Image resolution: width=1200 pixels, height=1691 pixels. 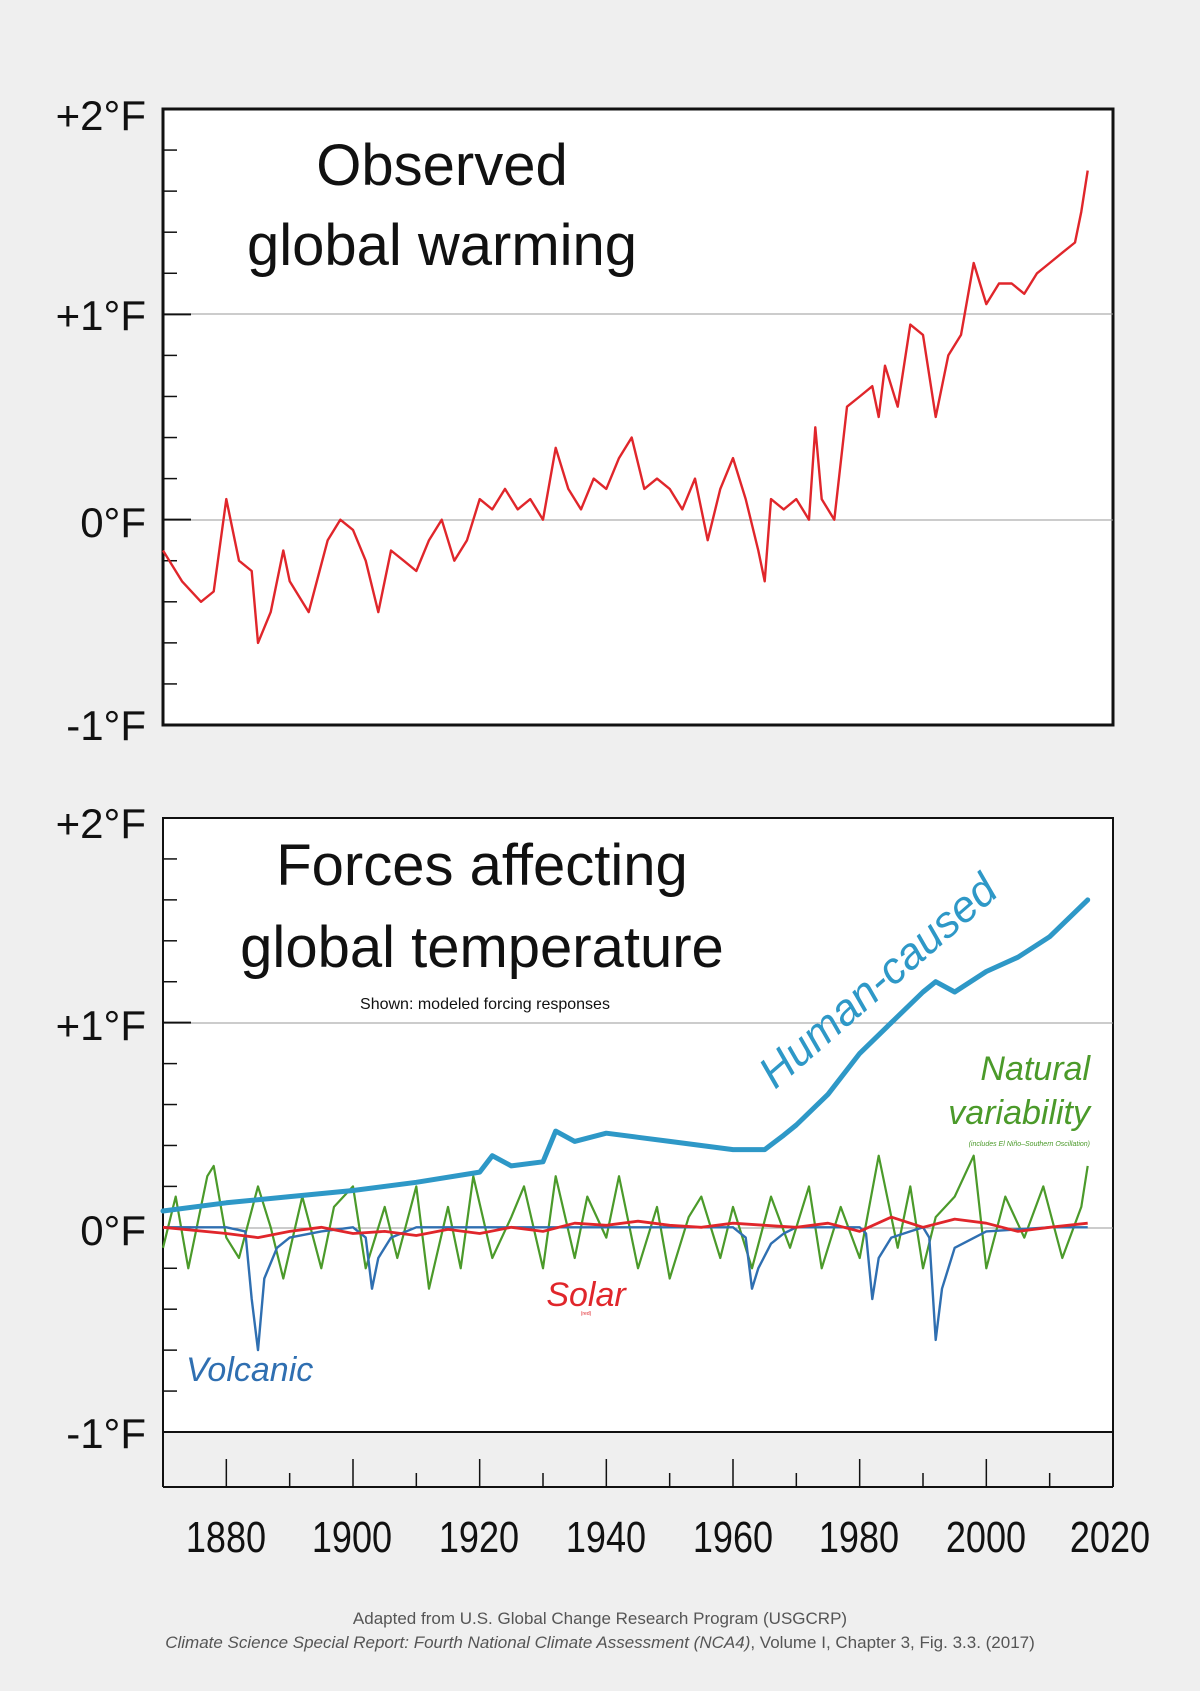 What do you see at coordinates (606, 1537) in the screenshot?
I see `xtick-label-1940: 1940` at bounding box center [606, 1537].